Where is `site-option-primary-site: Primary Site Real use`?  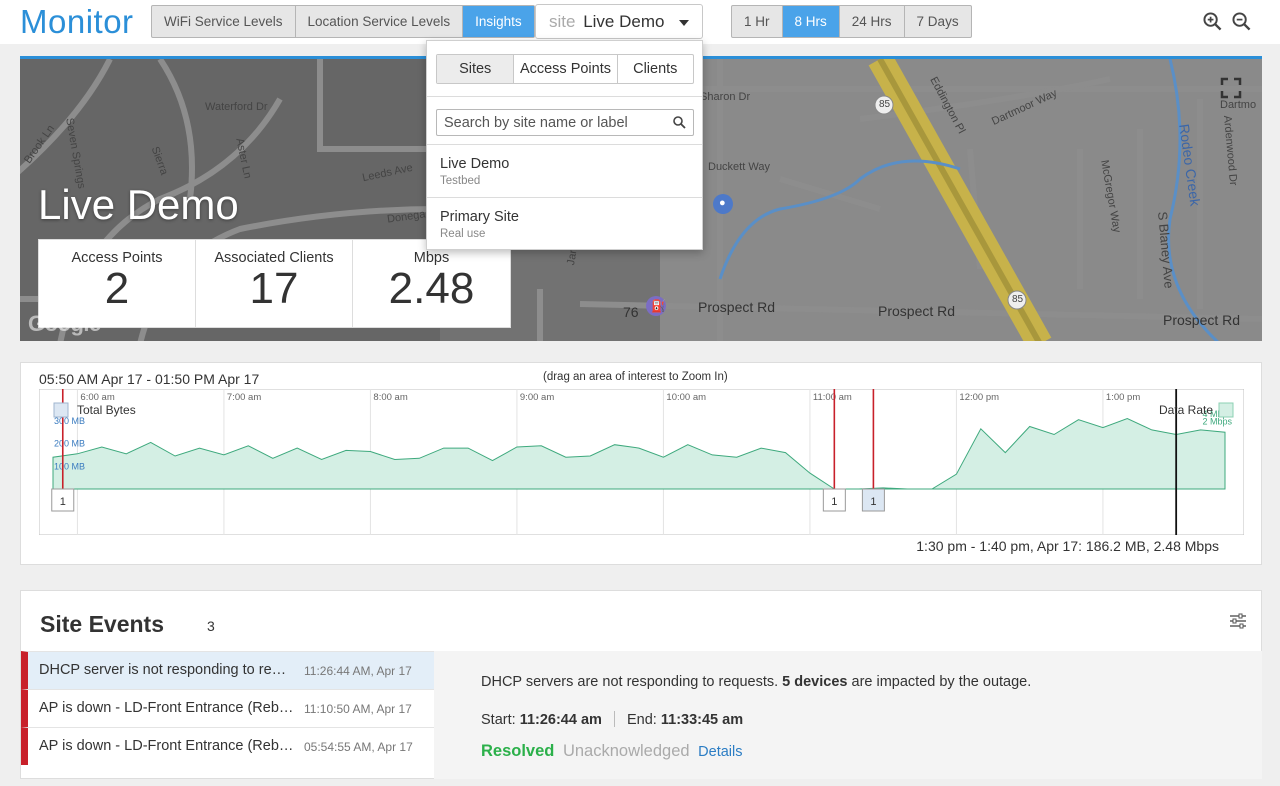 site-option-primary-site: Primary Site Real use is located at coordinates (564, 224).